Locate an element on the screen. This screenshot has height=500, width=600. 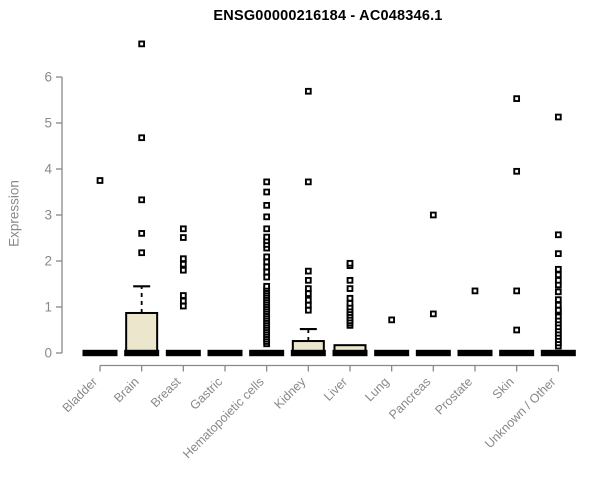
y-tick-label: 0 is located at coordinates (48, 353).